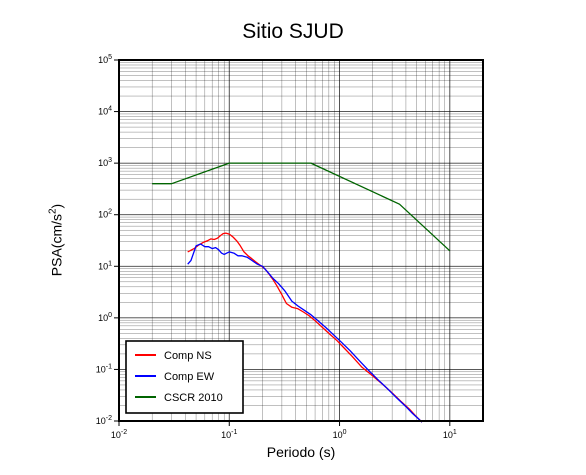  Describe the element at coordinates (340, 434) in the screenshot. I see `x-tick-label: 10⁰` at that location.